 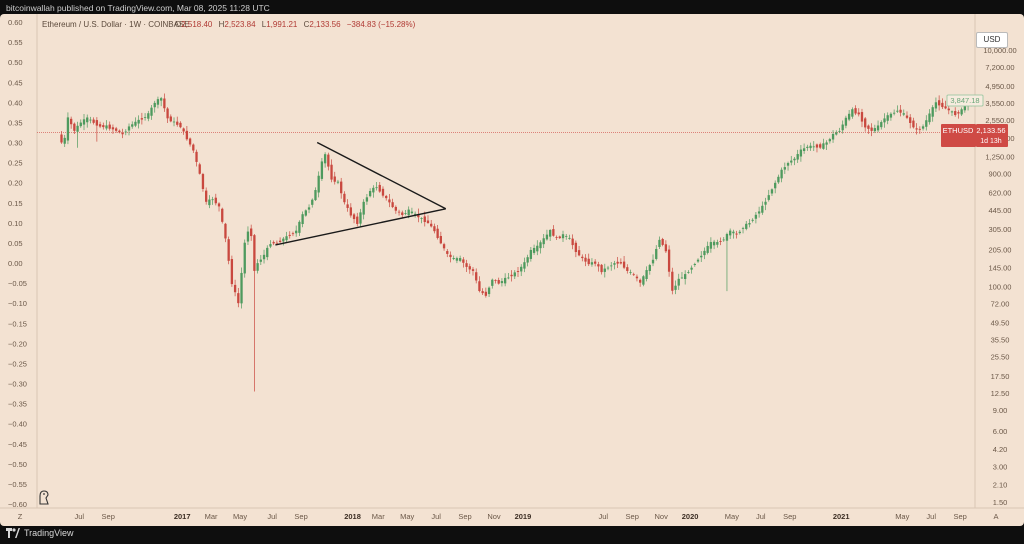 What do you see at coordinates (17, 343) in the screenshot?
I see `left-tick-label: −0.20` at bounding box center [17, 343].